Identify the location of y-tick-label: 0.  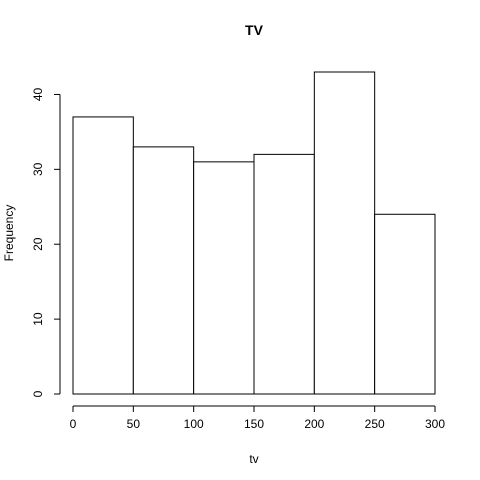
(38, 393).